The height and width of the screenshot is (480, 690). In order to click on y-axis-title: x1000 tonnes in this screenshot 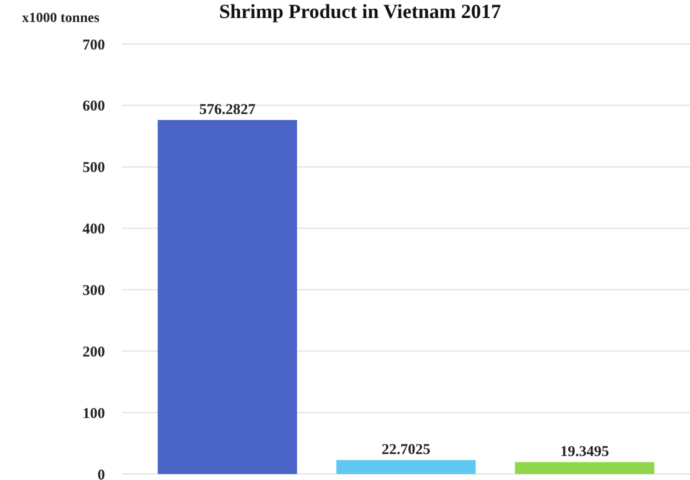, I will do `click(61, 18)`.